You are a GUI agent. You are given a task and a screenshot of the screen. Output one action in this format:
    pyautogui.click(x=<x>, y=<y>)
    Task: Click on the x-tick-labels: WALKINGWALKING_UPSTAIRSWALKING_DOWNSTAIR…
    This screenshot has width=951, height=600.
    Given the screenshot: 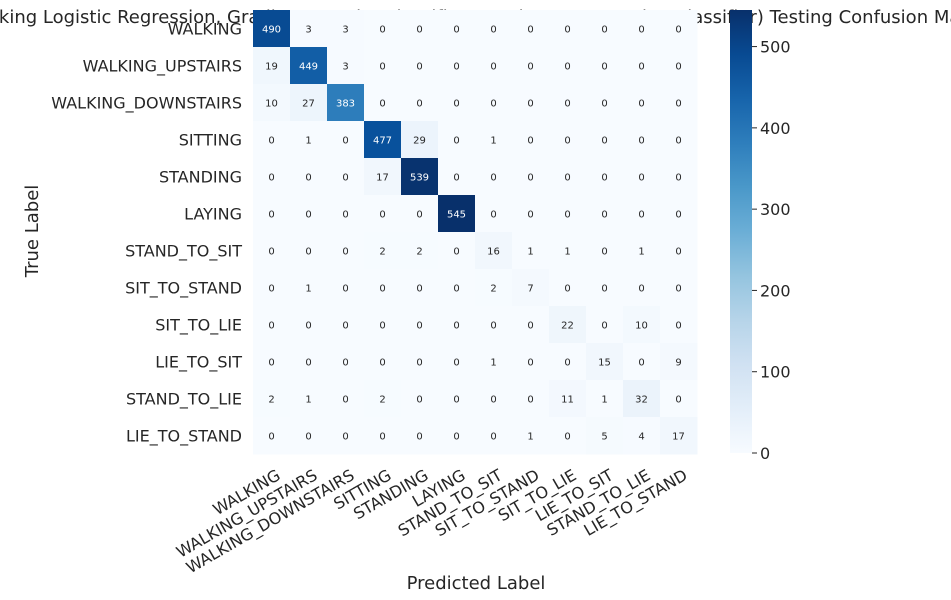 What is the action you would take?
    pyautogui.click(x=432, y=521)
    